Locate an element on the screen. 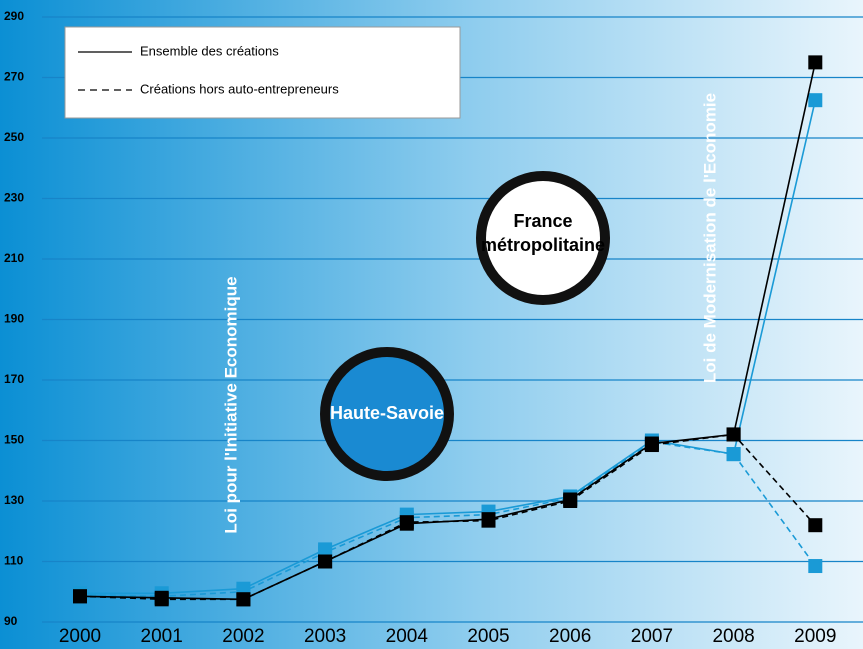 The image size is (863, 649). x-tick-label: 2006 is located at coordinates (570, 636).